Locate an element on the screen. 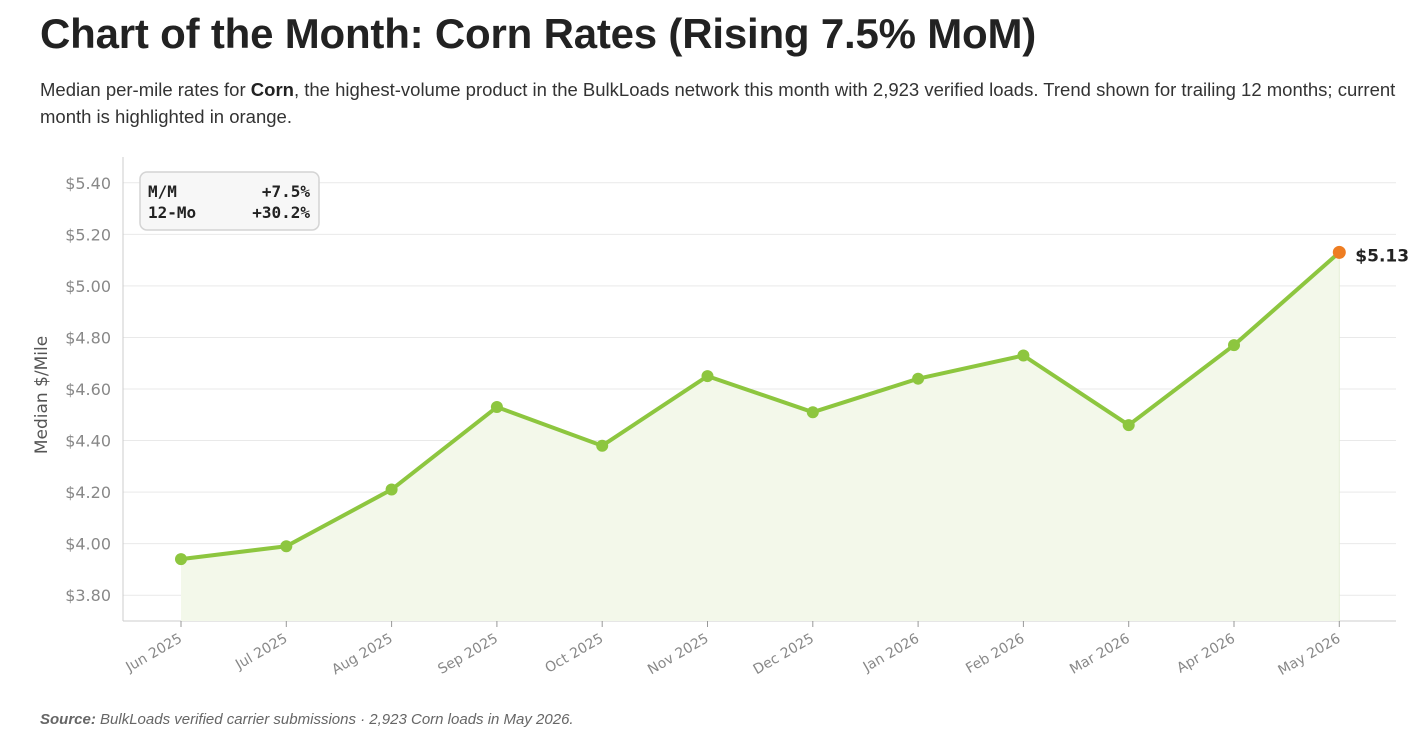 Image resolution: width=1424 pixels, height=744 pixels. stat-label: 12-Mo is located at coordinates (172, 212).